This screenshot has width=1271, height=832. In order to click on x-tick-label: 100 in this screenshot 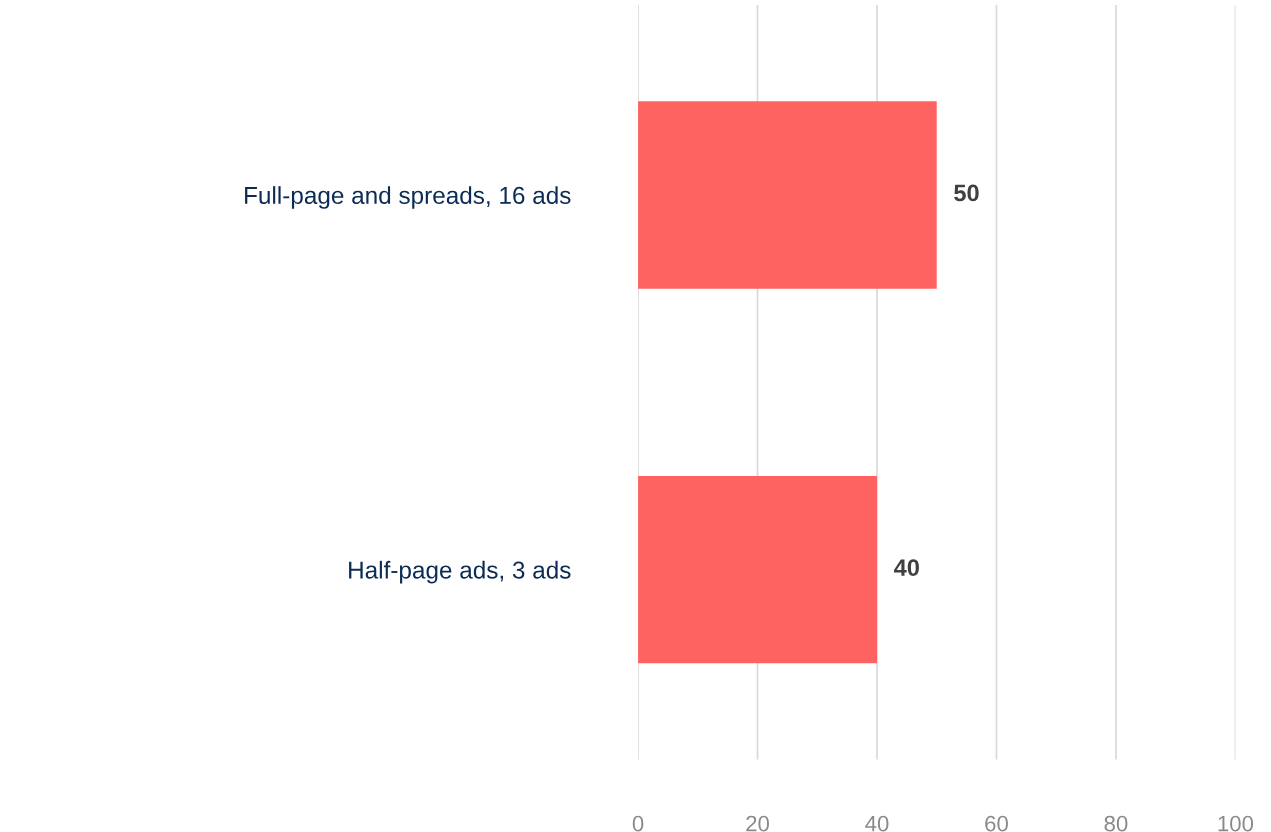, I will do `click(1236, 823)`.